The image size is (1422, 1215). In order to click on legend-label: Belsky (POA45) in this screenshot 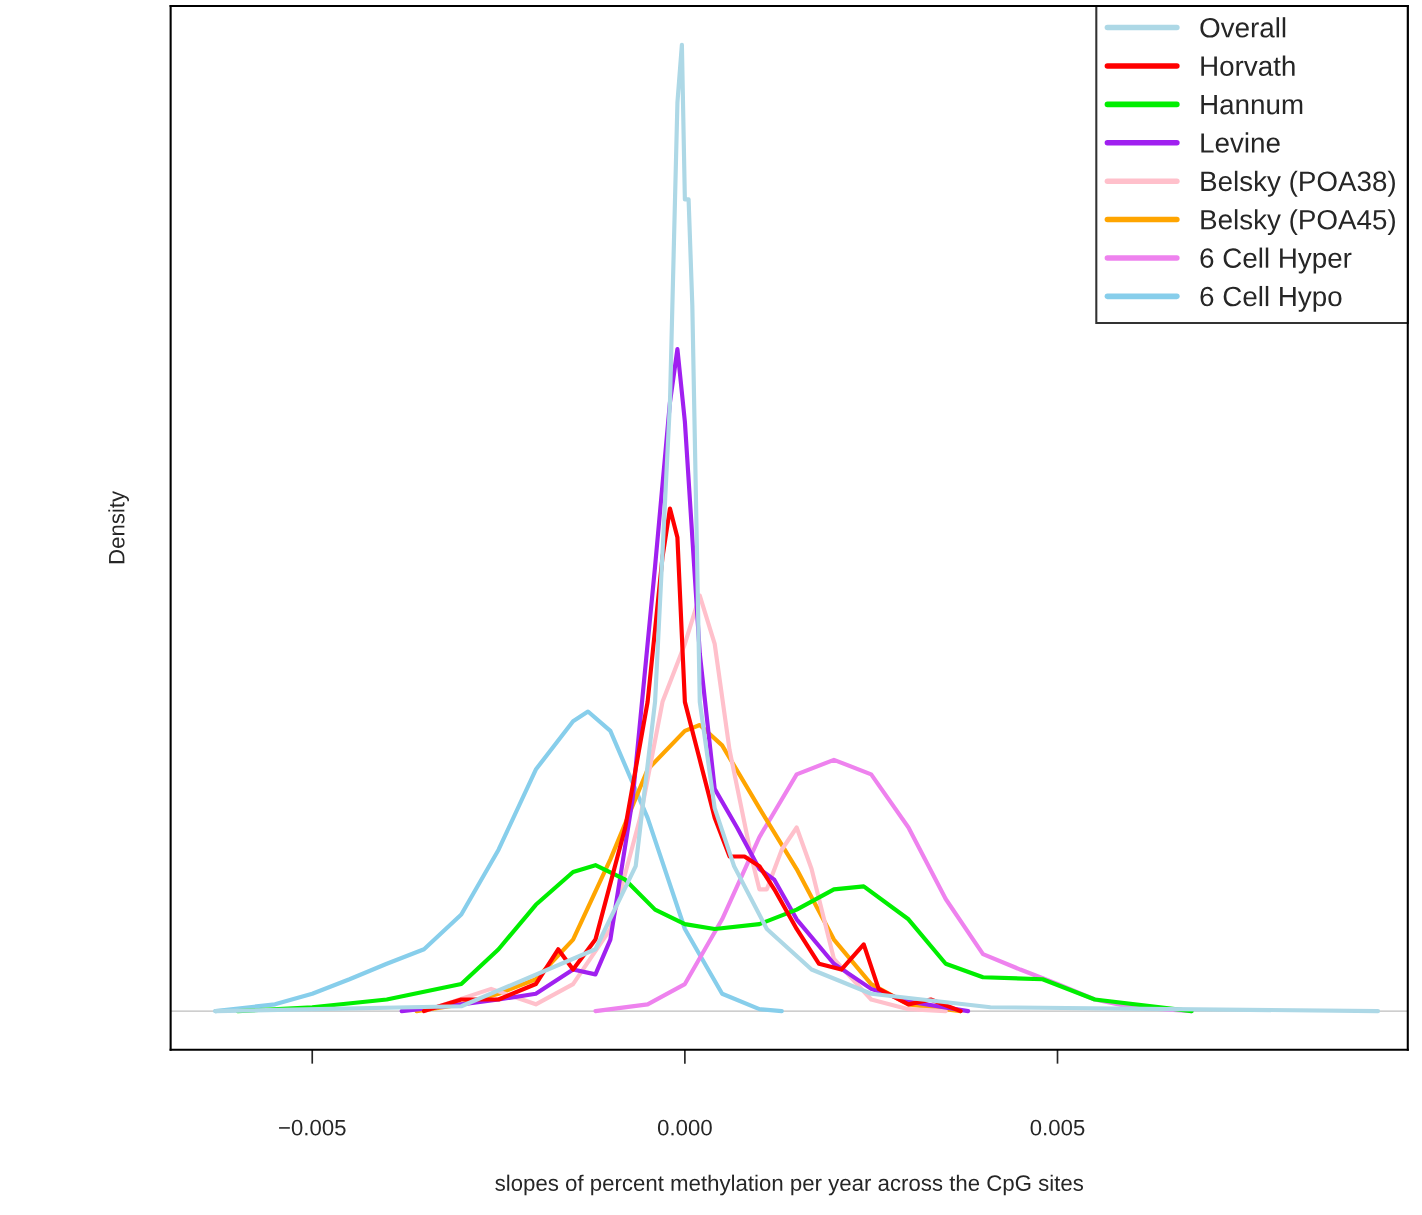, I will do `click(1298, 222)`.